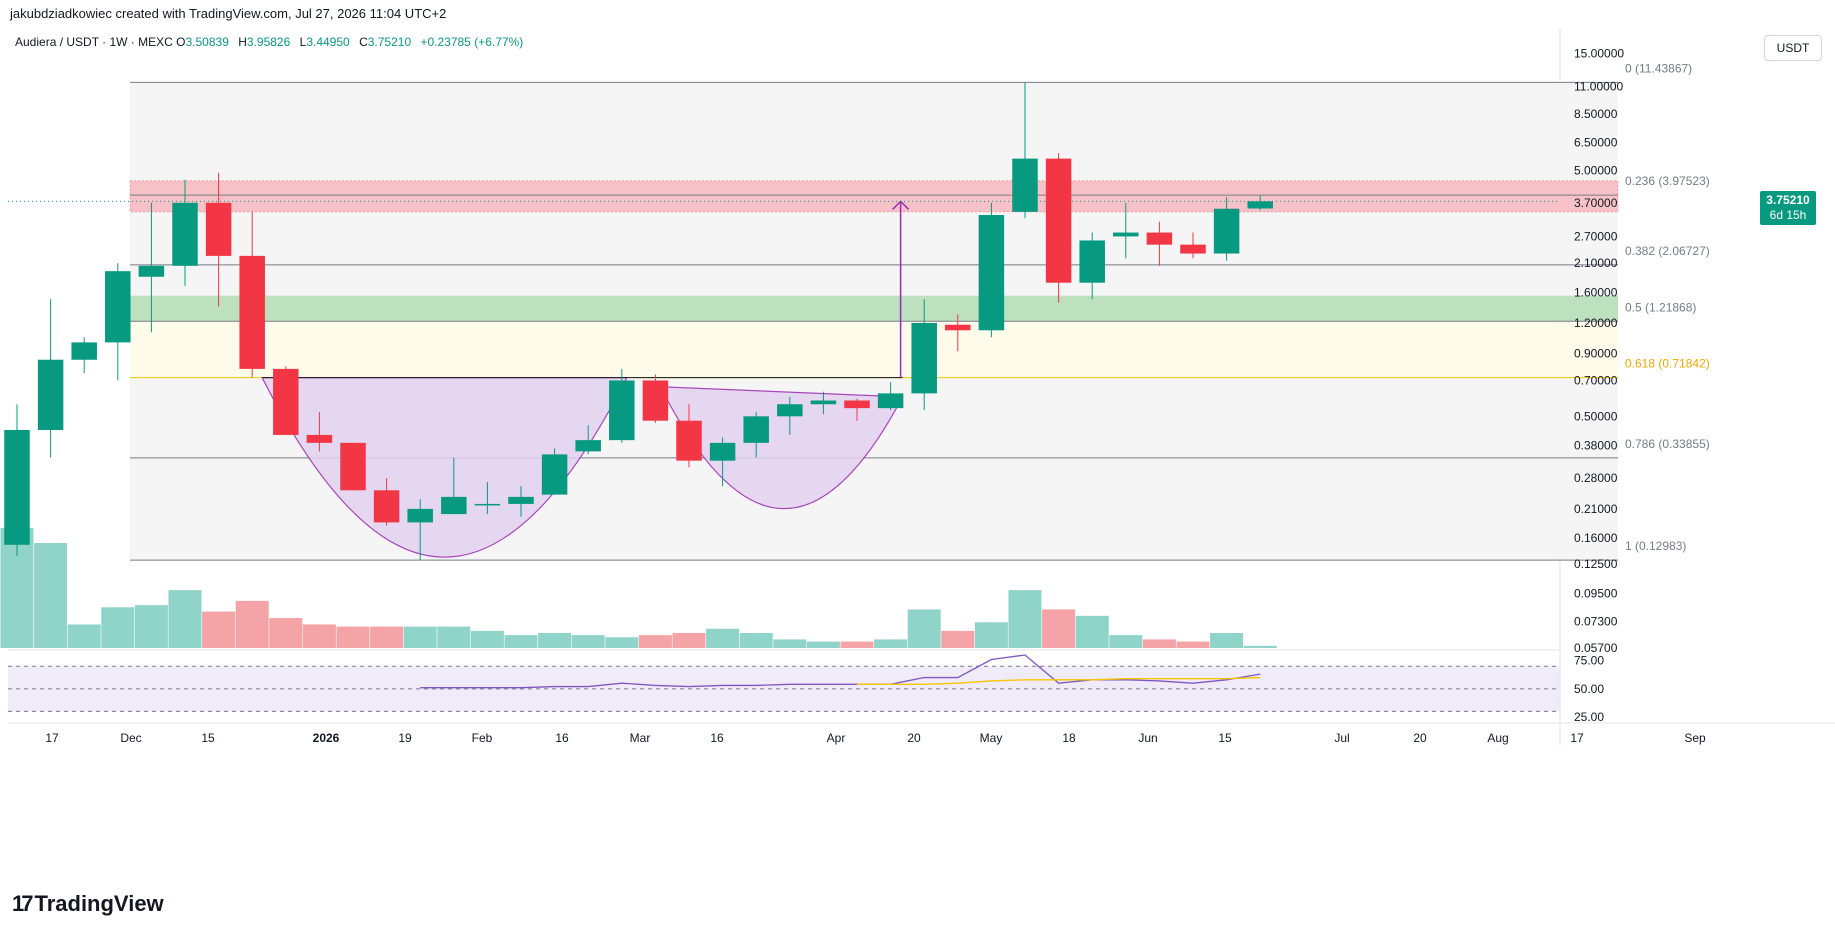 This screenshot has width=1835, height=931. Describe the element at coordinates (1589, 717) in the screenshot. I see `rsi-tick-label: 25.00` at that location.